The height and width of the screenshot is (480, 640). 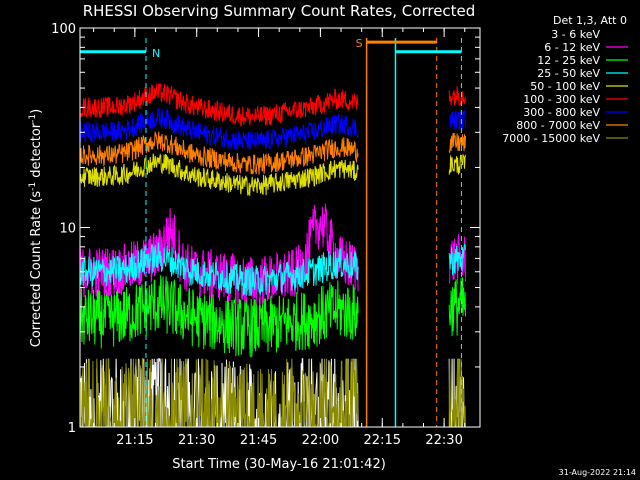 What do you see at coordinates (67, 229) in the screenshot?
I see `y-tick-label: 10` at bounding box center [67, 229].